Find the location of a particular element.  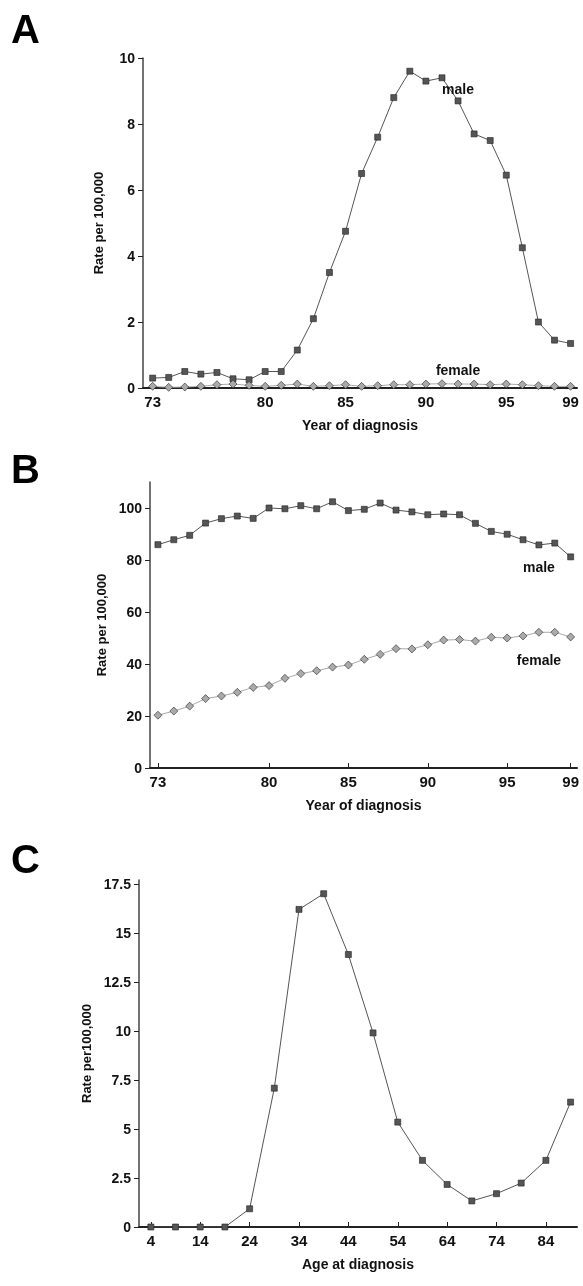

series-label: male is located at coordinates (539, 566).